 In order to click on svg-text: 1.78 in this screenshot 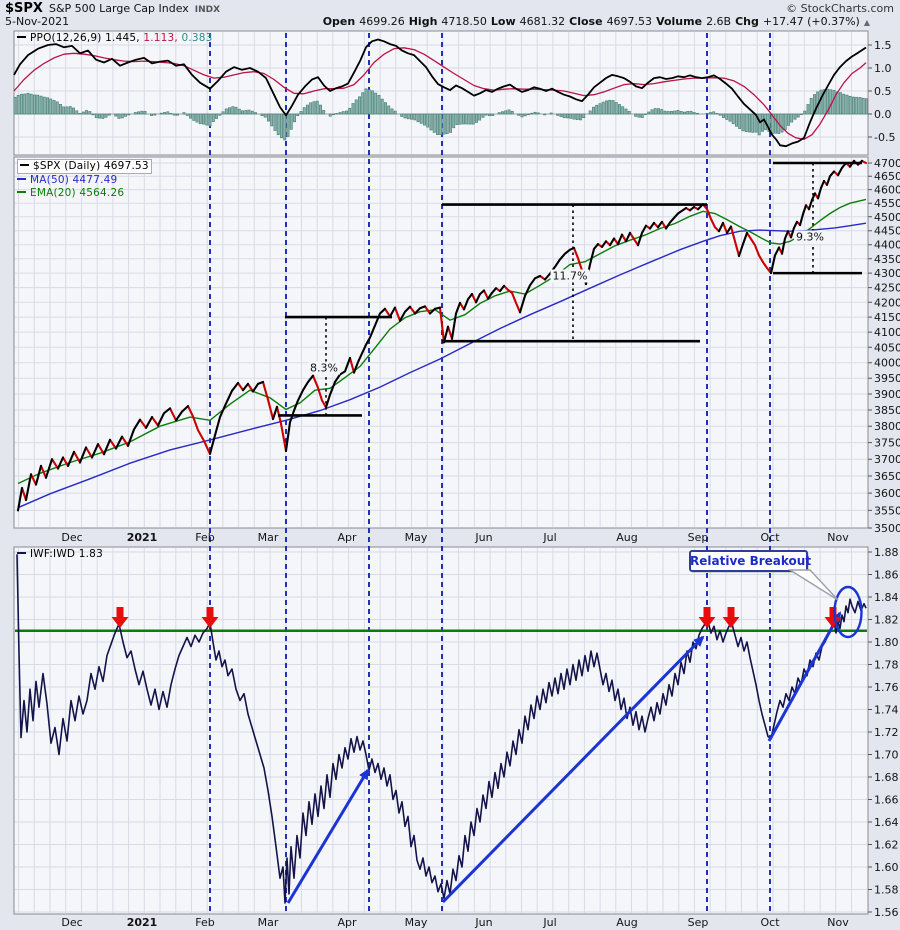, I will do `click(886, 665)`.